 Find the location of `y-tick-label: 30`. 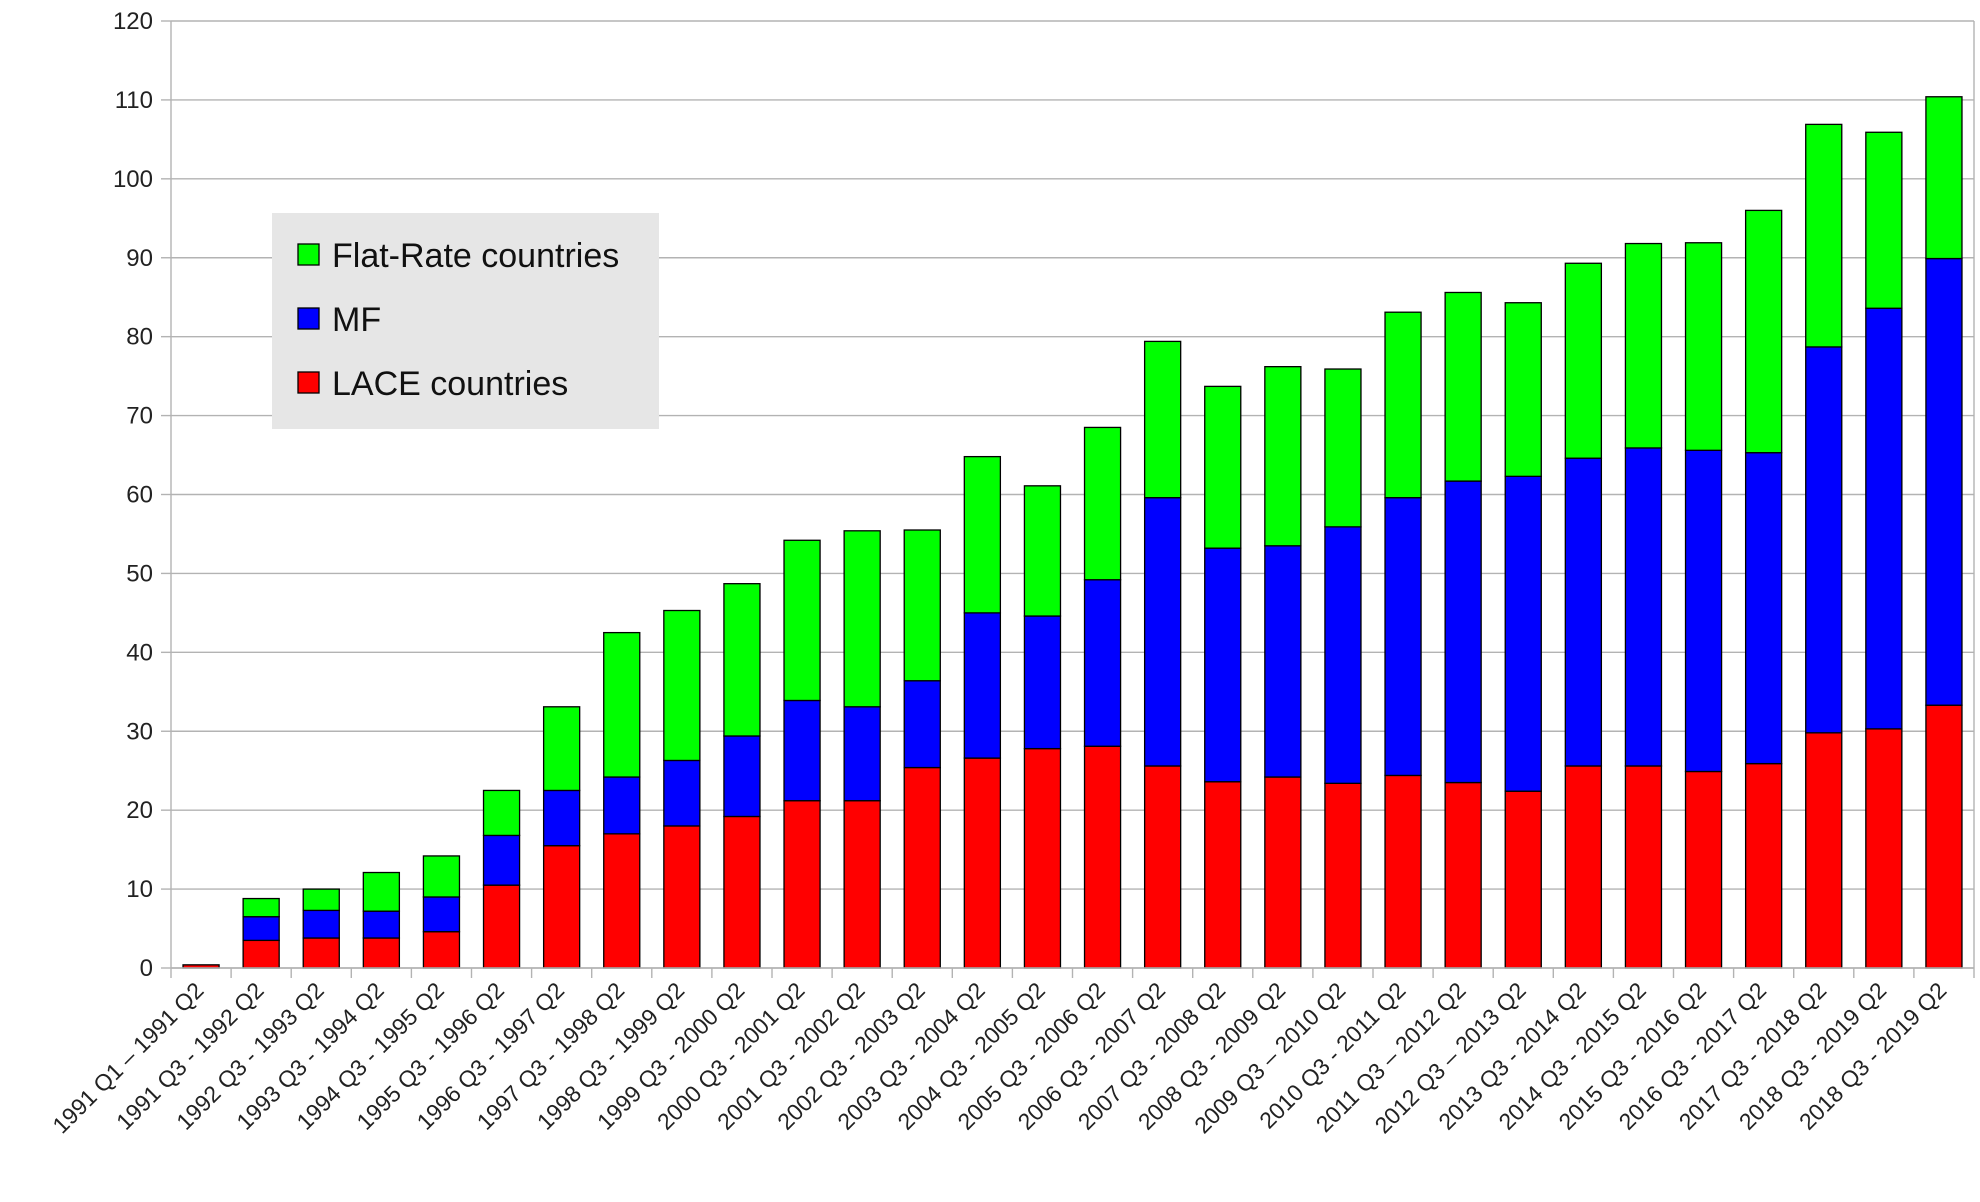

y-tick-label: 30 is located at coordinates (139, 731).